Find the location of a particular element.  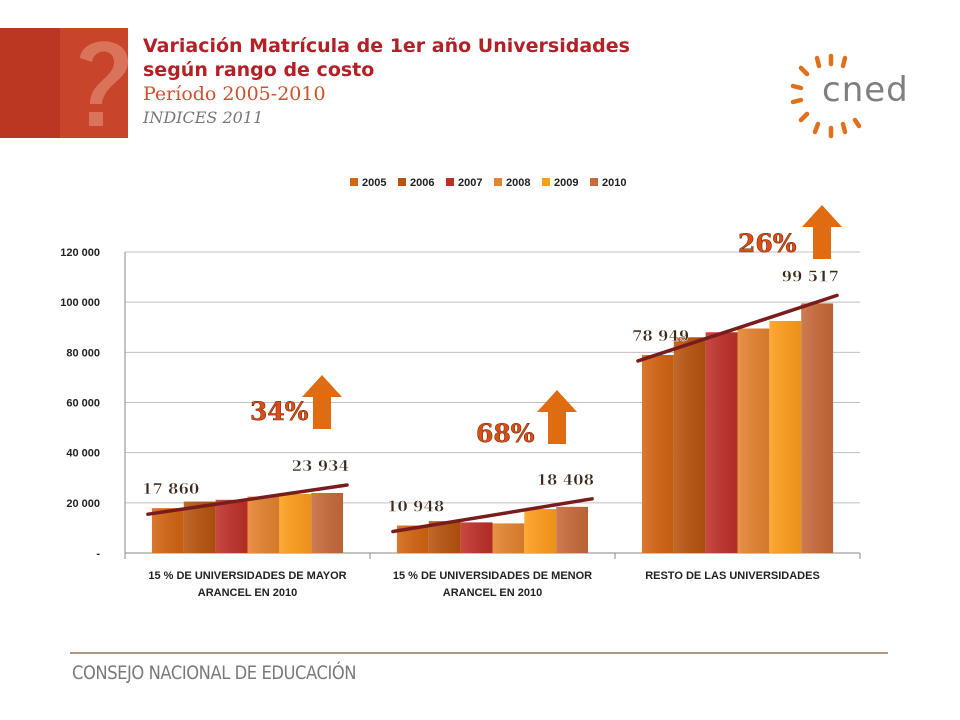

category-label-line: RESTO DE LAS UNIVERSIDADES is located at coordinates (732, 576).